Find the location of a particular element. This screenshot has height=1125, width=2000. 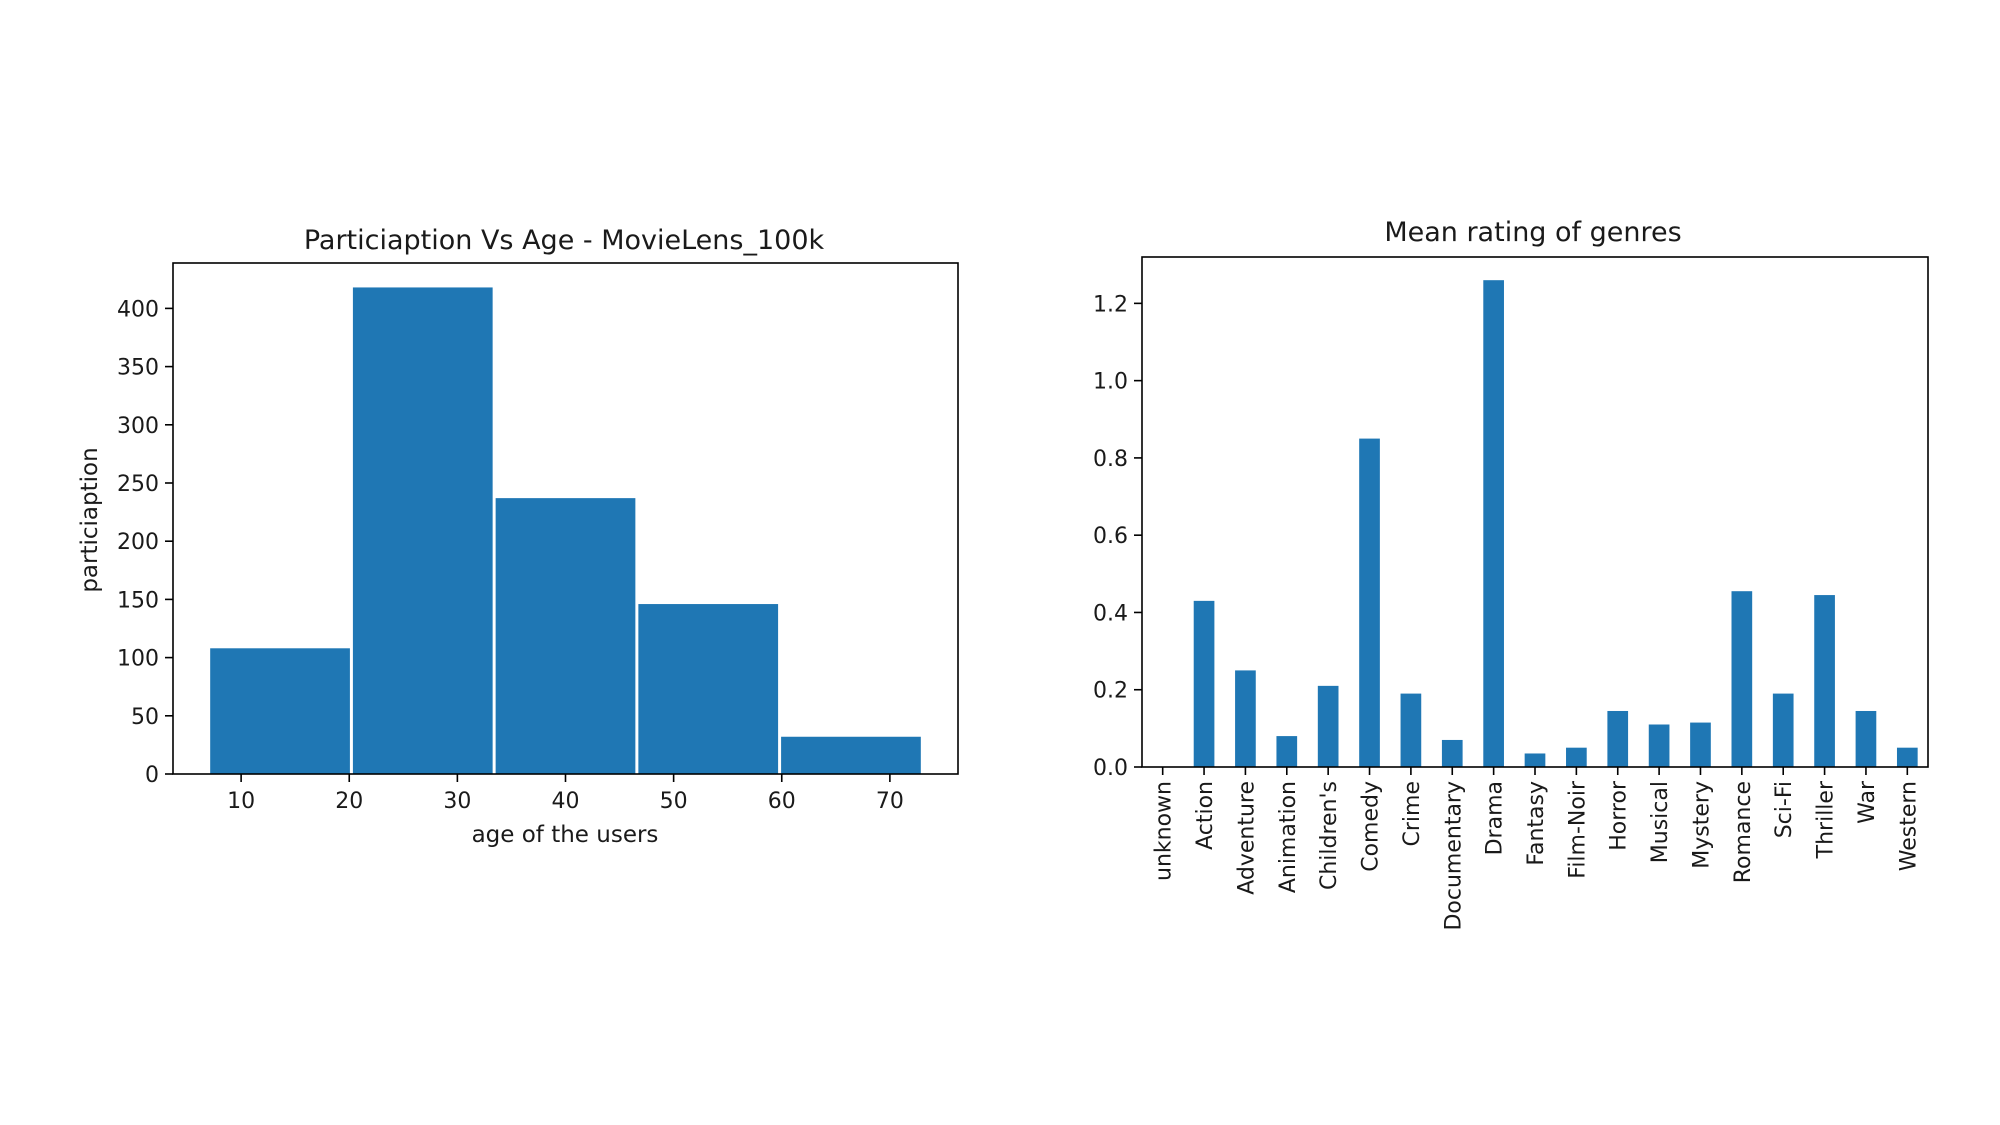

chart1-y-tick-label-2: 100 is located at coordinates (138, 659).